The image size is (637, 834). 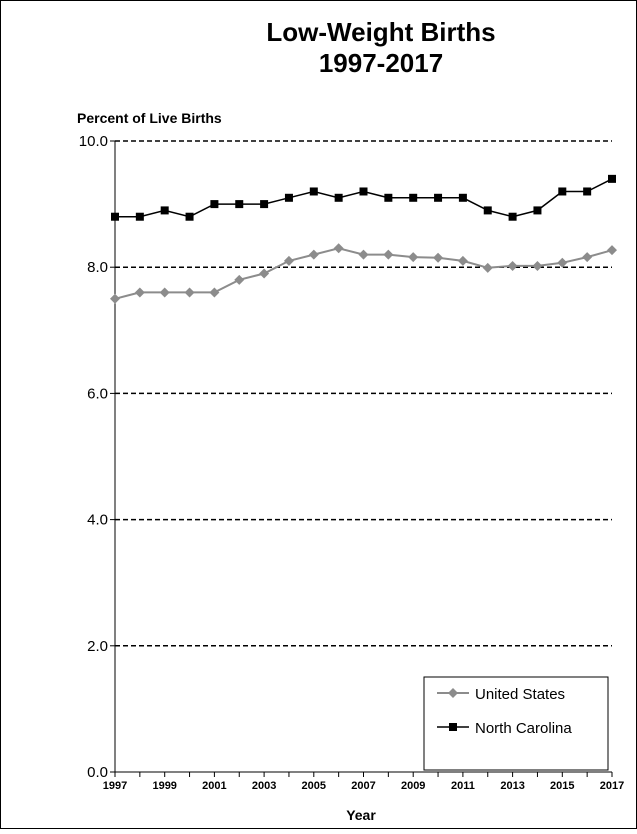 I want to click on series-layer, so click(x=363, y=239).